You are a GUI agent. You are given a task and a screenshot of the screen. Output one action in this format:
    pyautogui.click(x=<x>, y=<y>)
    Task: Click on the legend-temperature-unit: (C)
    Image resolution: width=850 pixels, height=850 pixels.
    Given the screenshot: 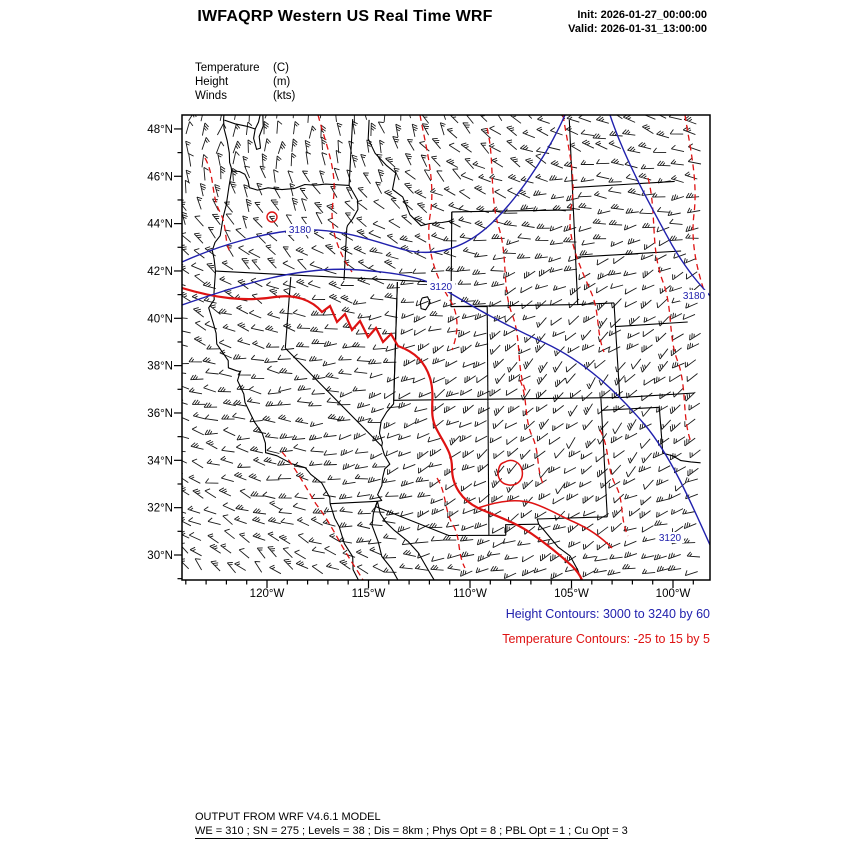 What is the action you would take?
    pyautogui.click(x=281, y=68)
    